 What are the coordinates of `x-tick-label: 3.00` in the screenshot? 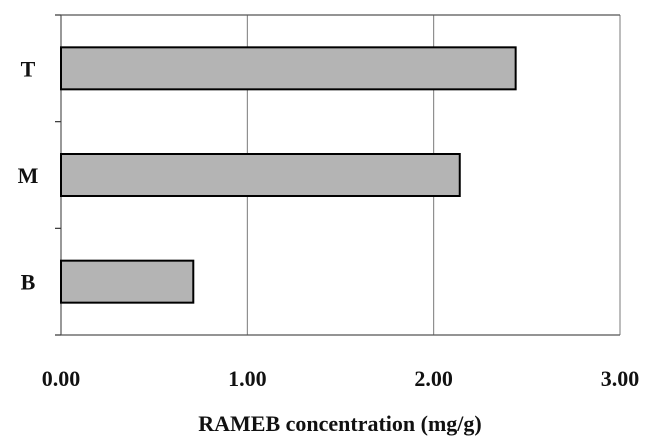 It's located at (620, 378).